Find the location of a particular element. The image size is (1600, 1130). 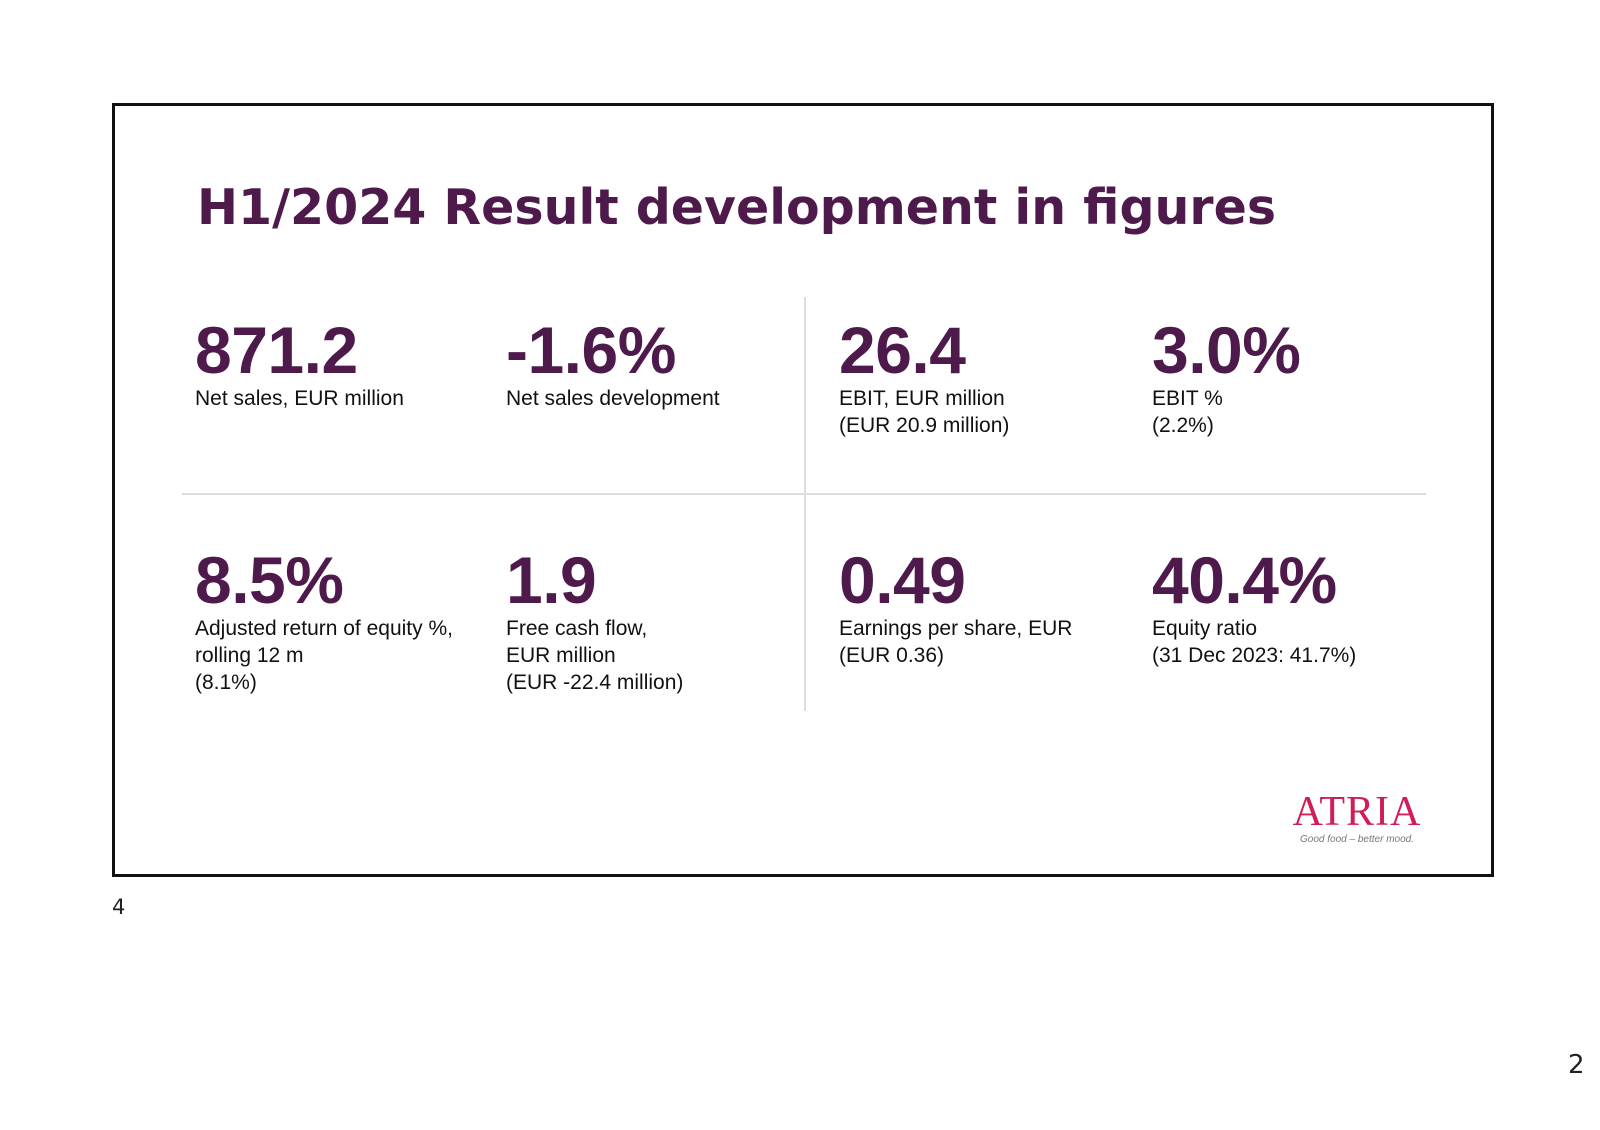

kpi-net-sales-development: -1.6% Net sales development is located at coordinates (656, 363).